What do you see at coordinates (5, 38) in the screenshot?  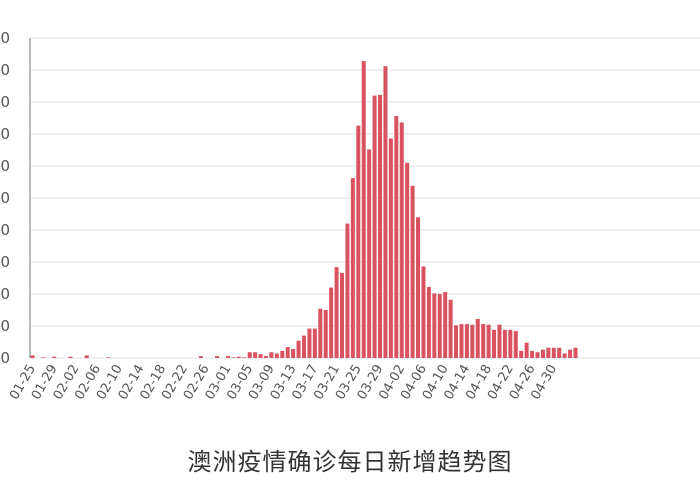 I see `y-tick-label: 500` at bounding box center [5, 38].